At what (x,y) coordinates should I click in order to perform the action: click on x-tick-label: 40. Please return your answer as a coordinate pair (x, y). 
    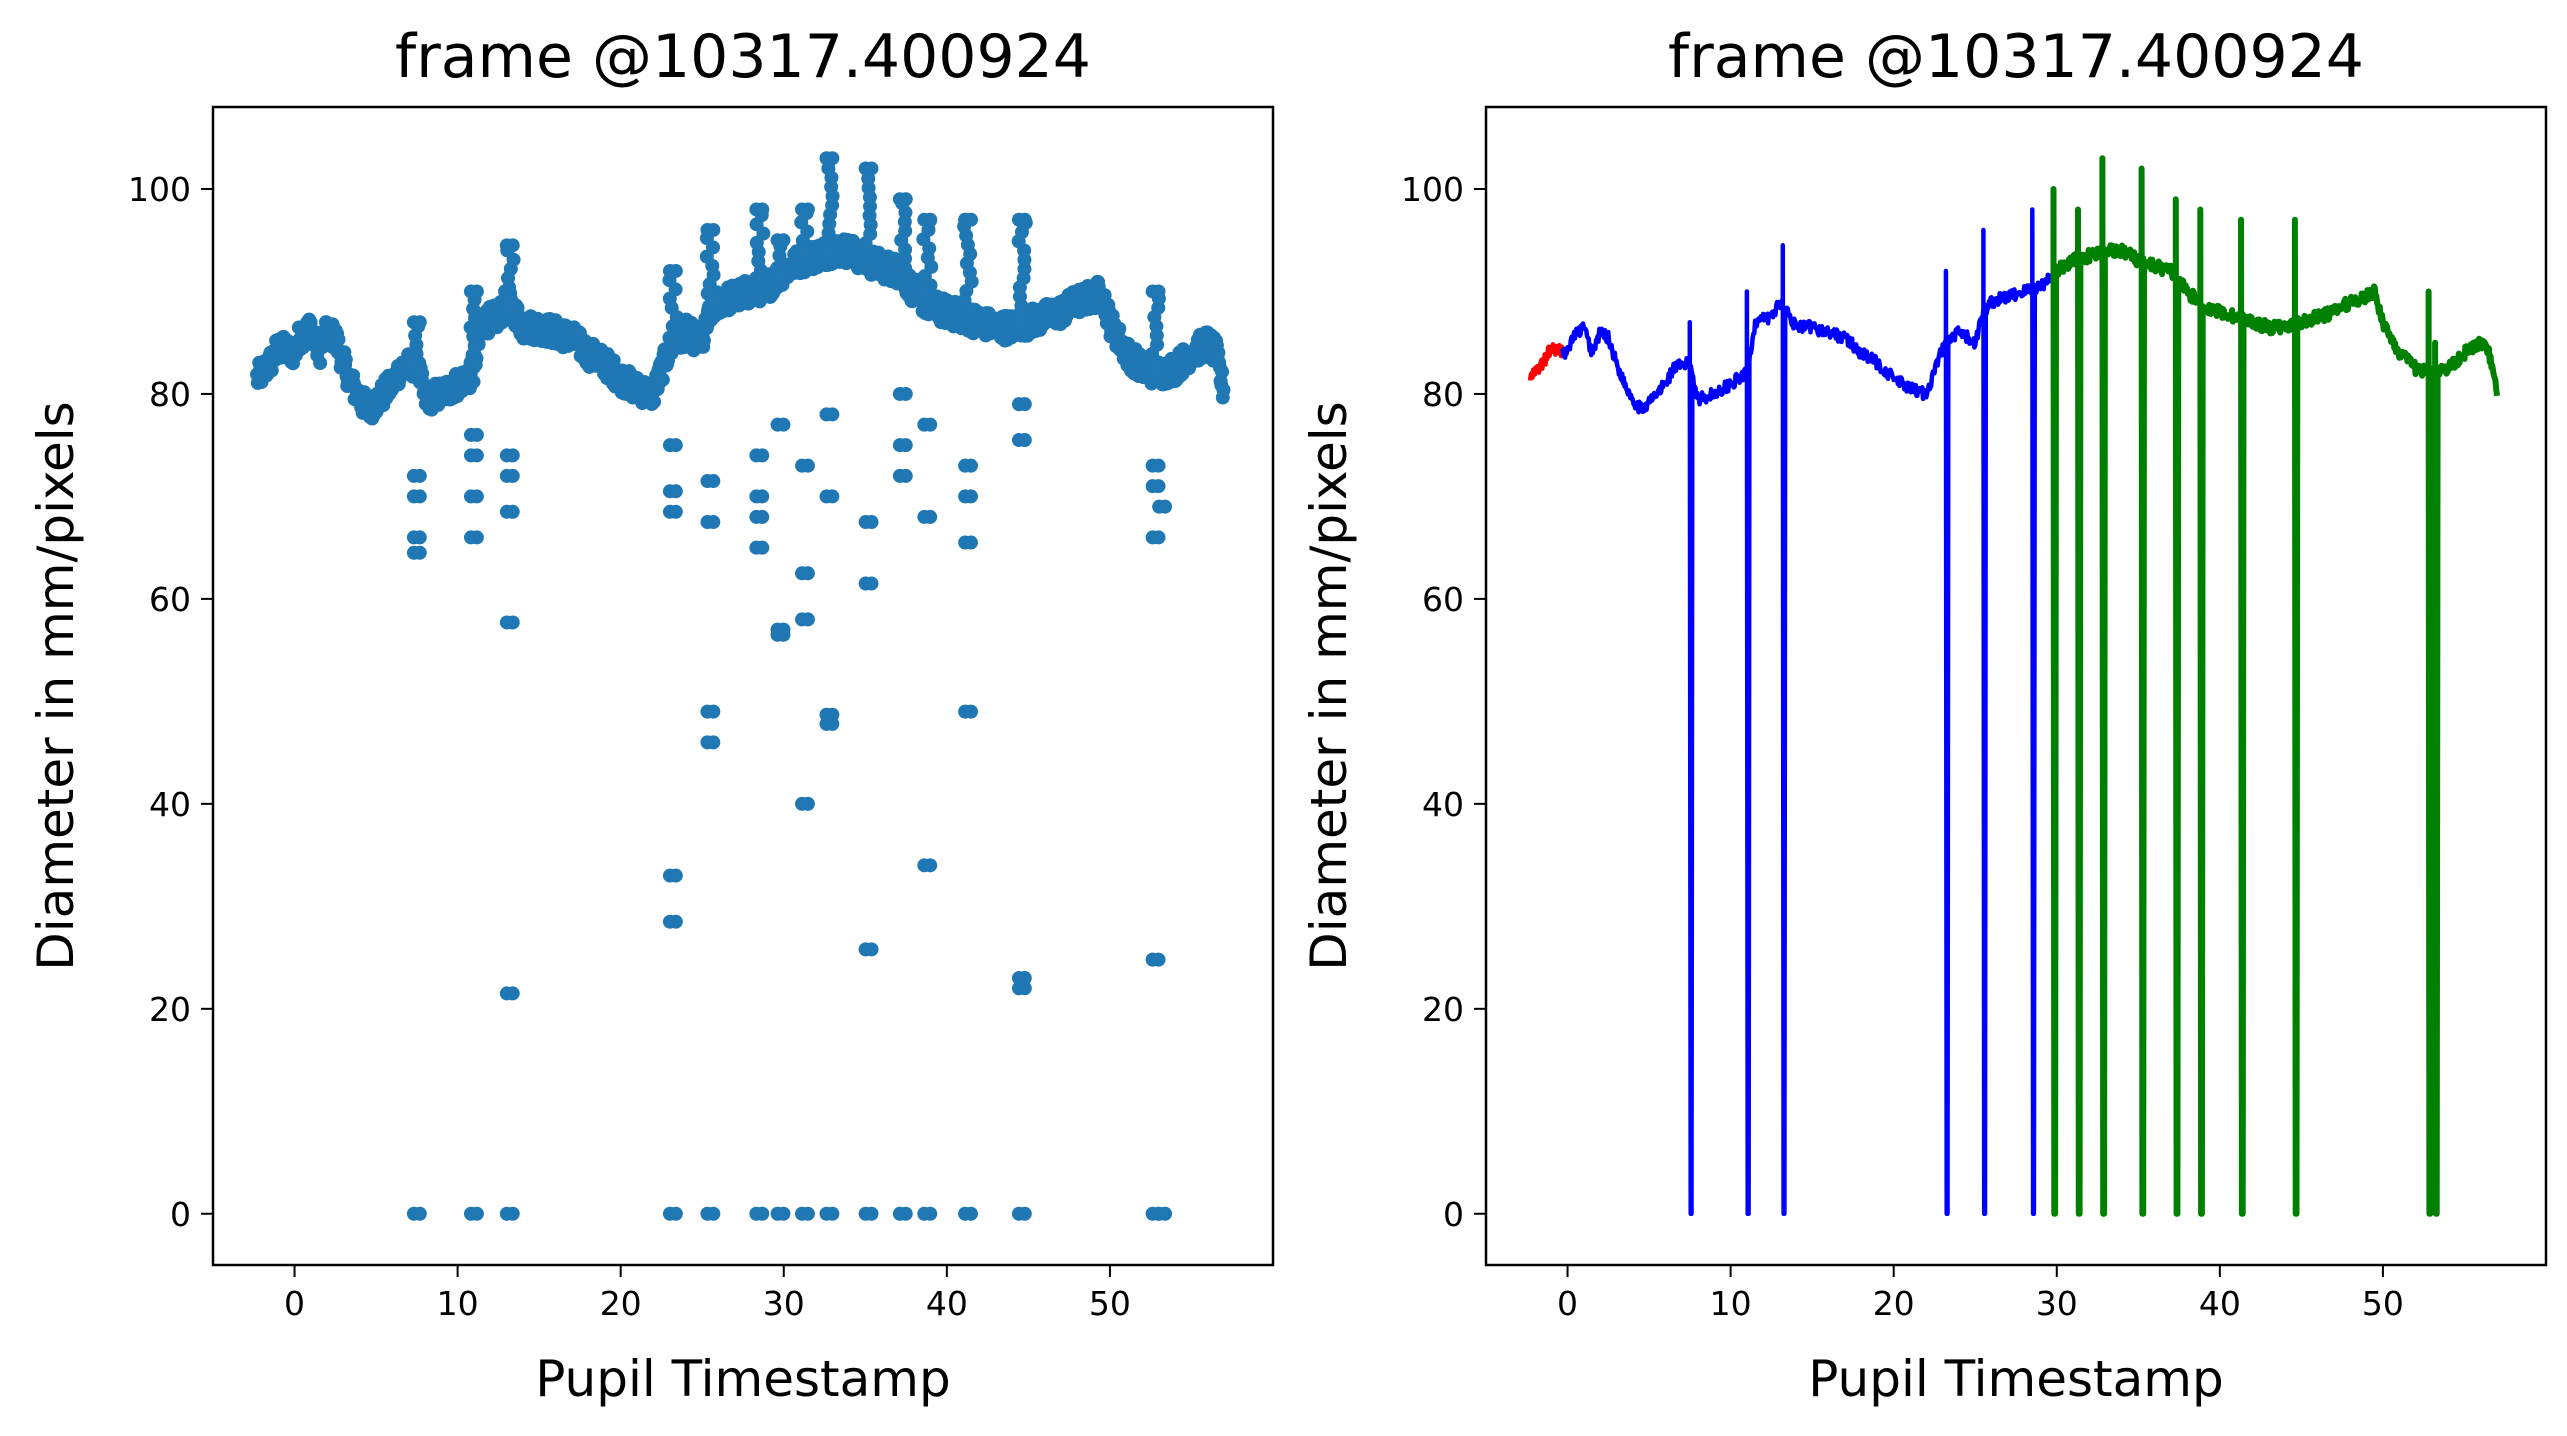
    Looking at the image, I should click on (2220, 1303).